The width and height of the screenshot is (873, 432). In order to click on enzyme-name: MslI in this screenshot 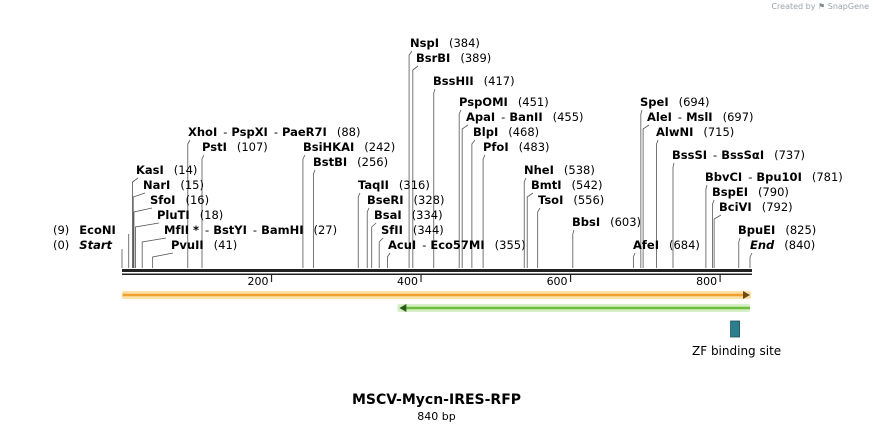, I will do `click(699, 117)`.